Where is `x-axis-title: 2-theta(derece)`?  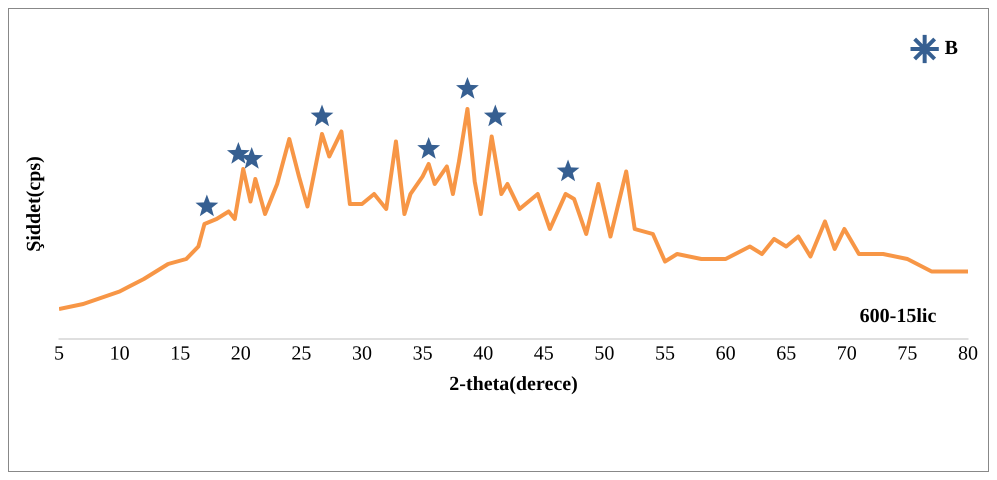 x-axis-title: 2-theta(derece) is located at coordinates (513, 384).